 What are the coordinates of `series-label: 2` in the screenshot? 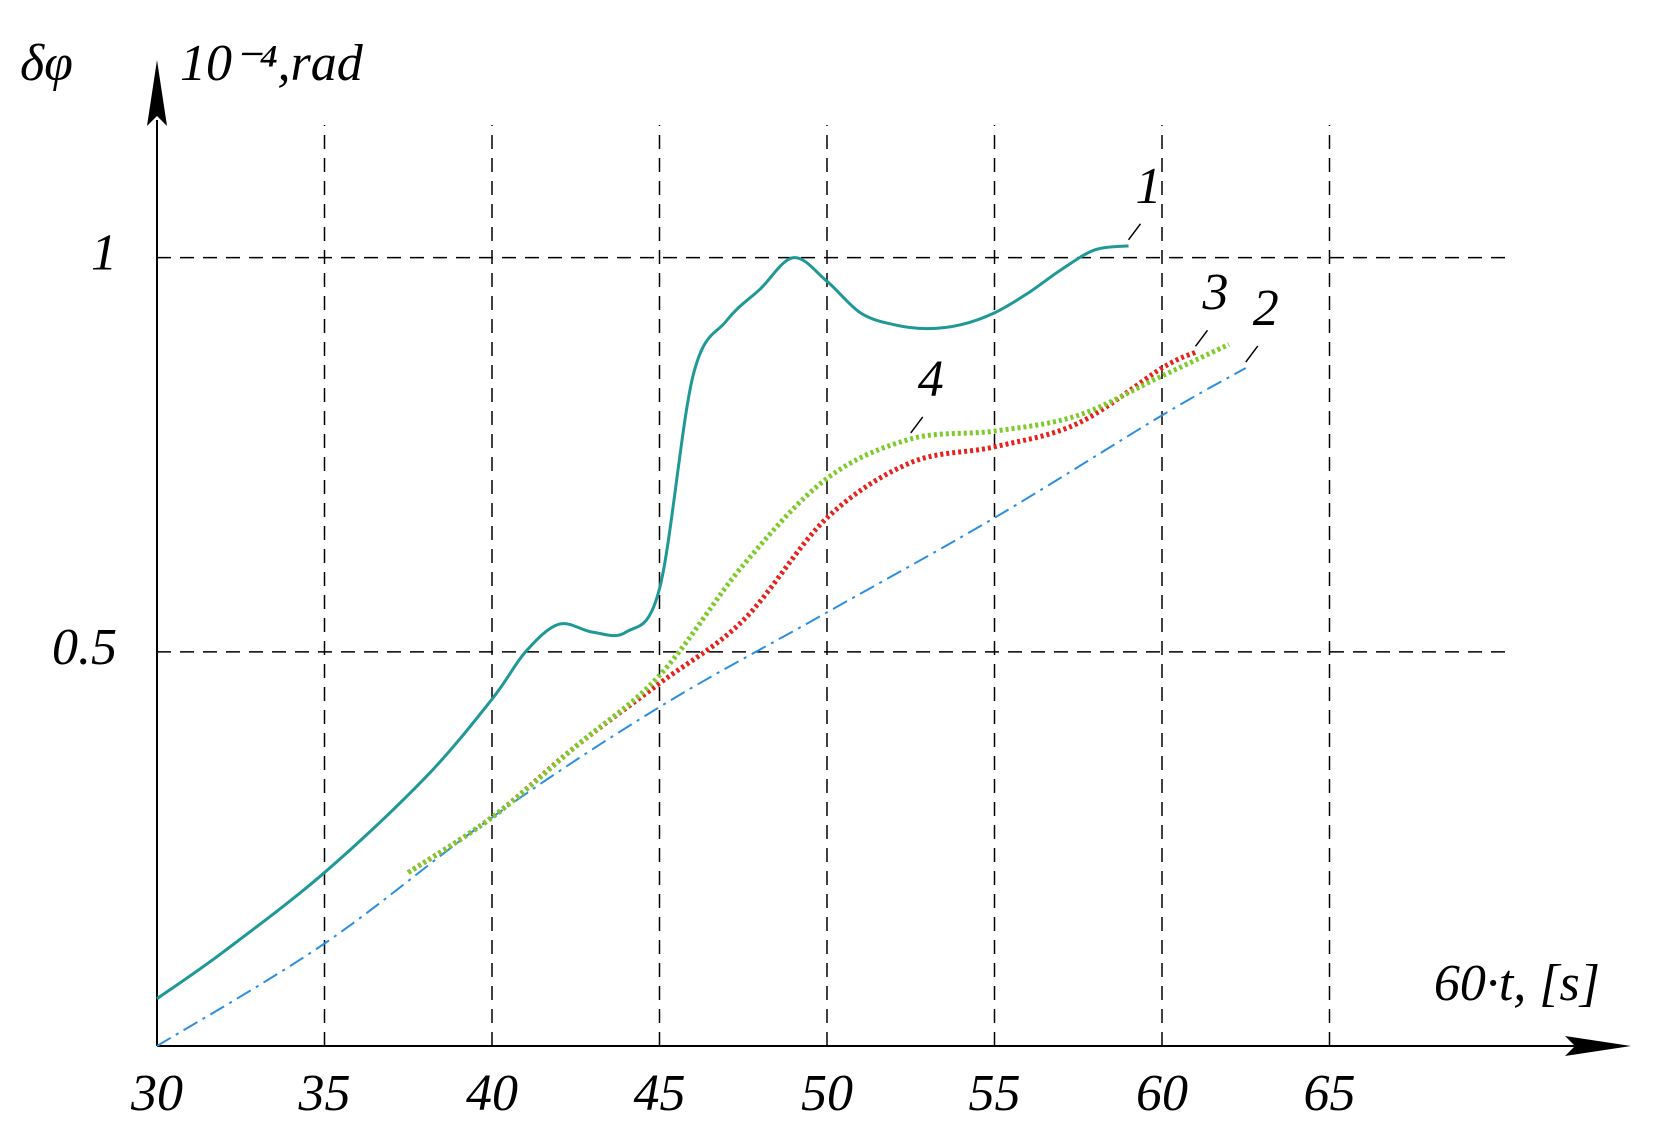 It's located at (1266, 308).